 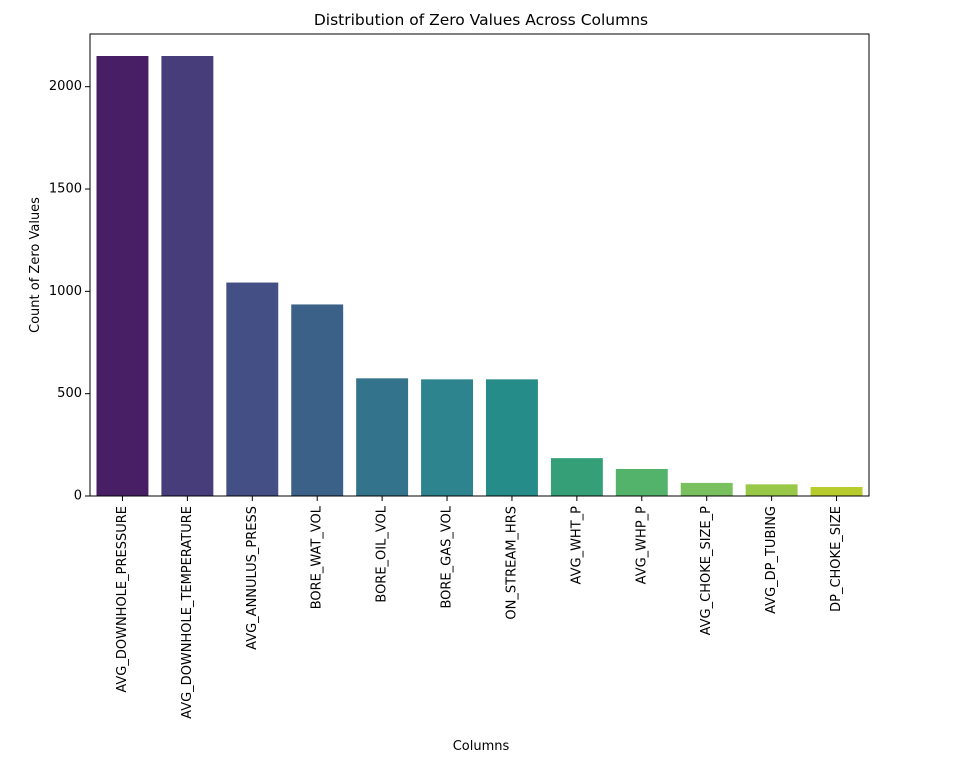 I want to click on y-tick-label: 1000, so click(x=65, y=291).